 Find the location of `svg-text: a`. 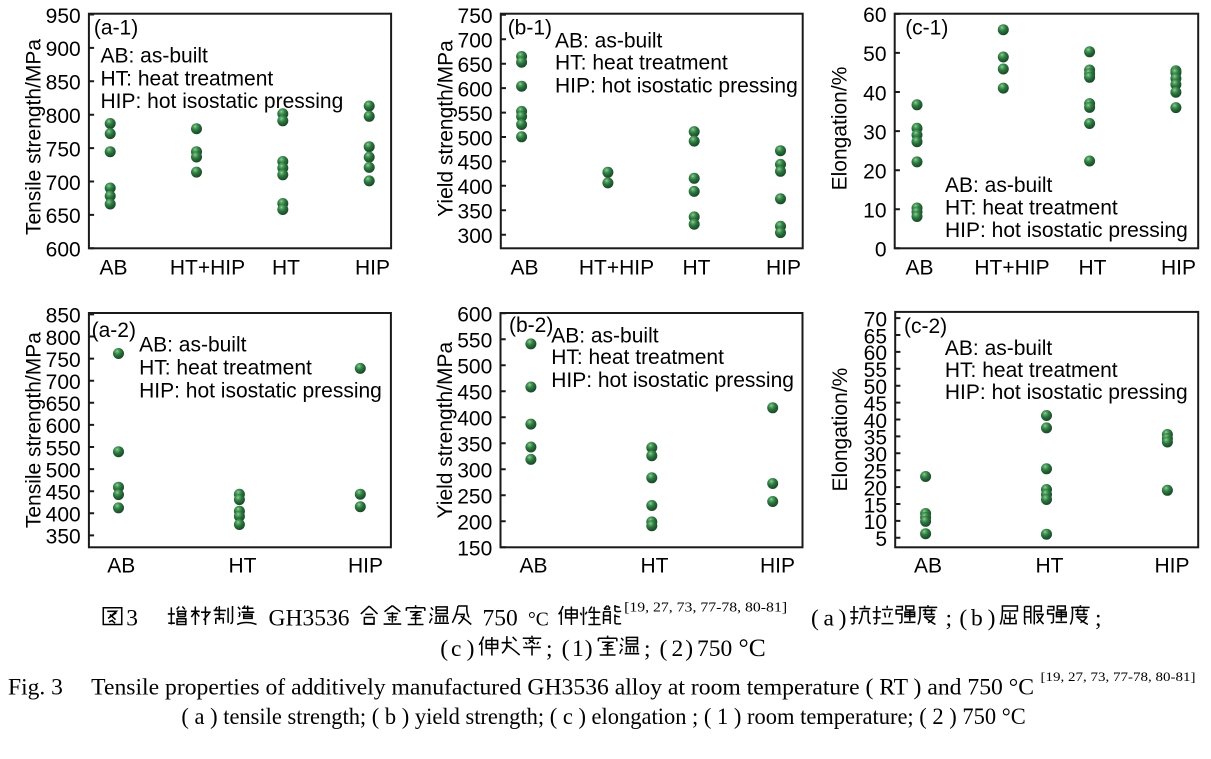

svg-text: a is located at coordinates (829, 619).